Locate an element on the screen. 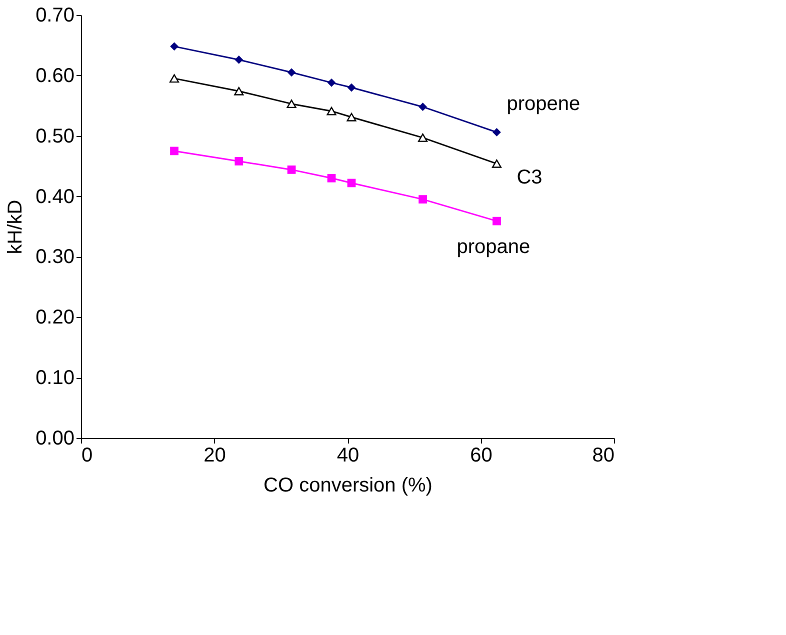 The height and width of the screenshot is (635, 786). y-tick-label: 0.50 is located at coordinates (55, 136).